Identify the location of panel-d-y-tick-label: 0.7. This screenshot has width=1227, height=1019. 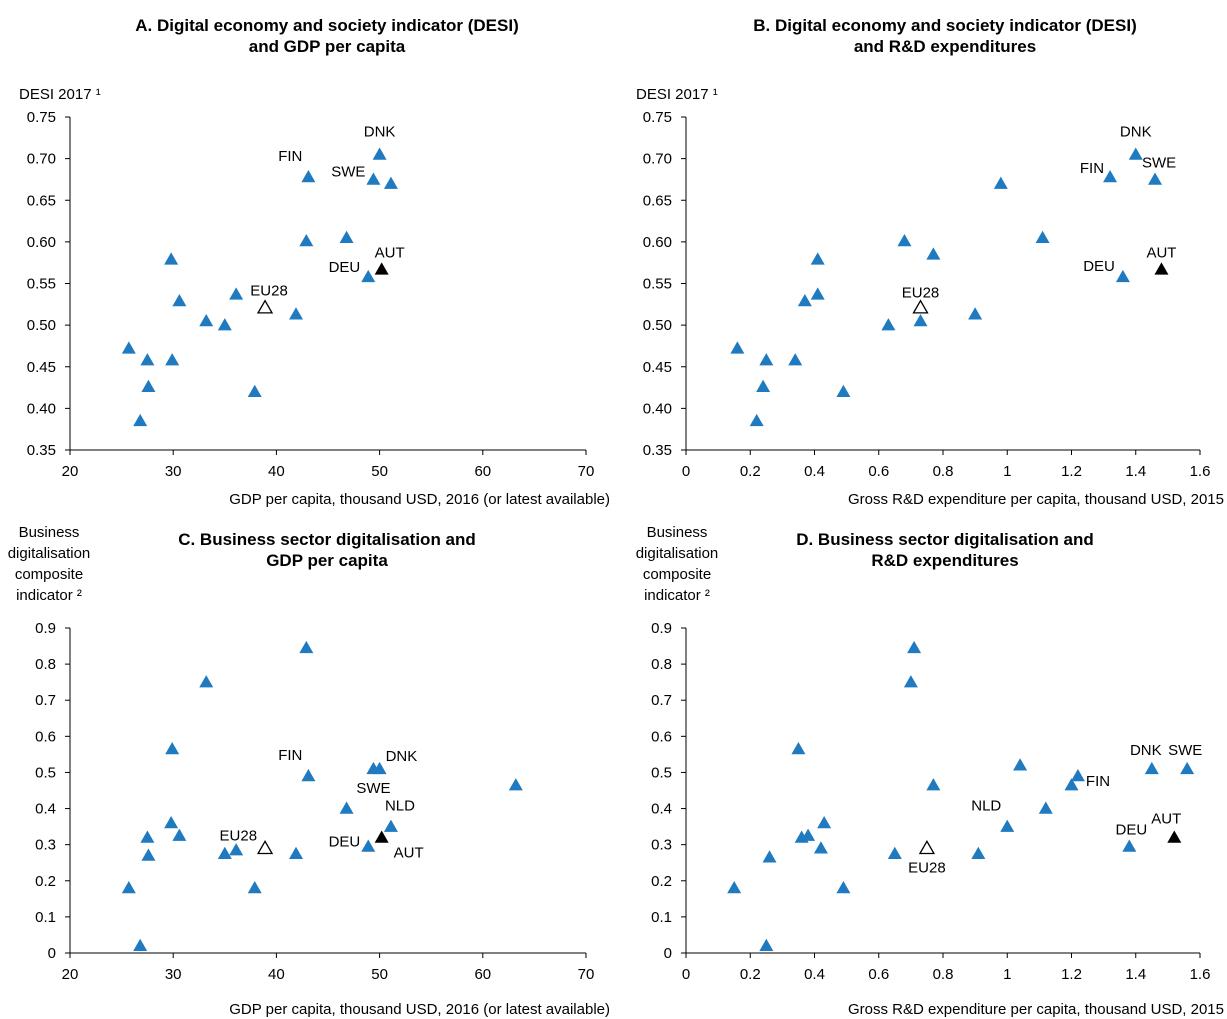
(661, 700).